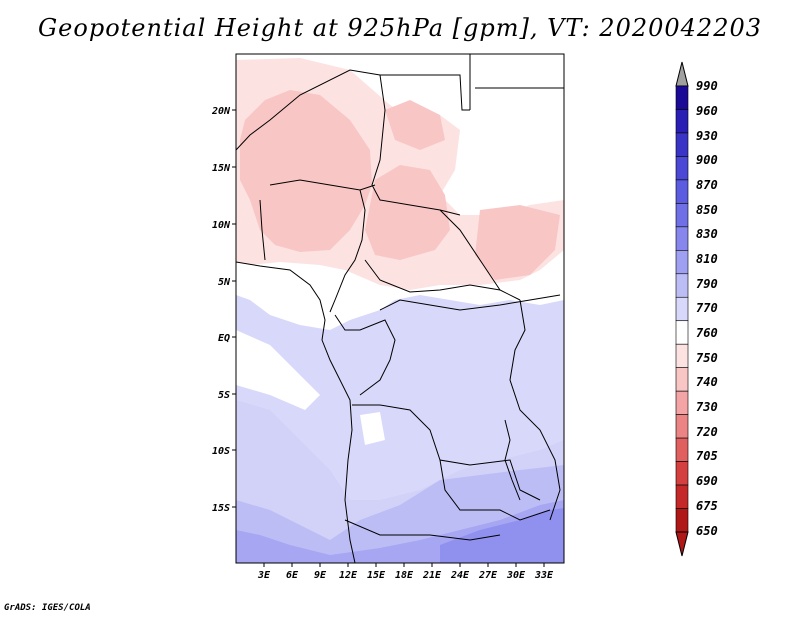 The width and height of the screenshot is (800, 618). Describe the element at coordinates (707, 407) in the screenshot. I see `colorbar-label: 730` at that location.